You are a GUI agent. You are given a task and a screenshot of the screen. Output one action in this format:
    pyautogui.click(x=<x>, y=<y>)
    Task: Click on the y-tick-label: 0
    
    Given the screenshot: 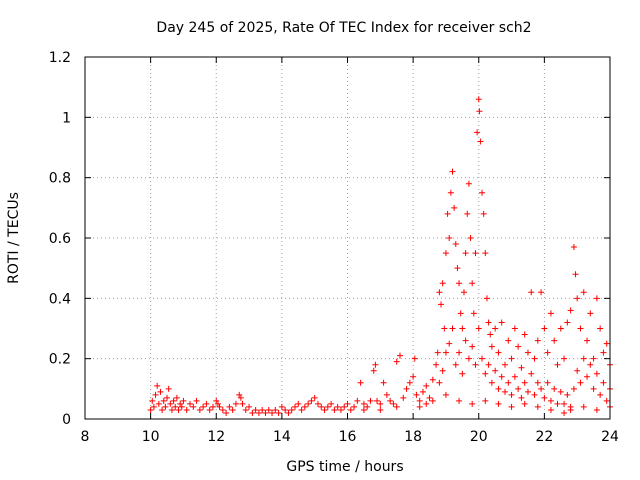 What is the action you would take?
    pyautogui.click(x=66, y=420)
    